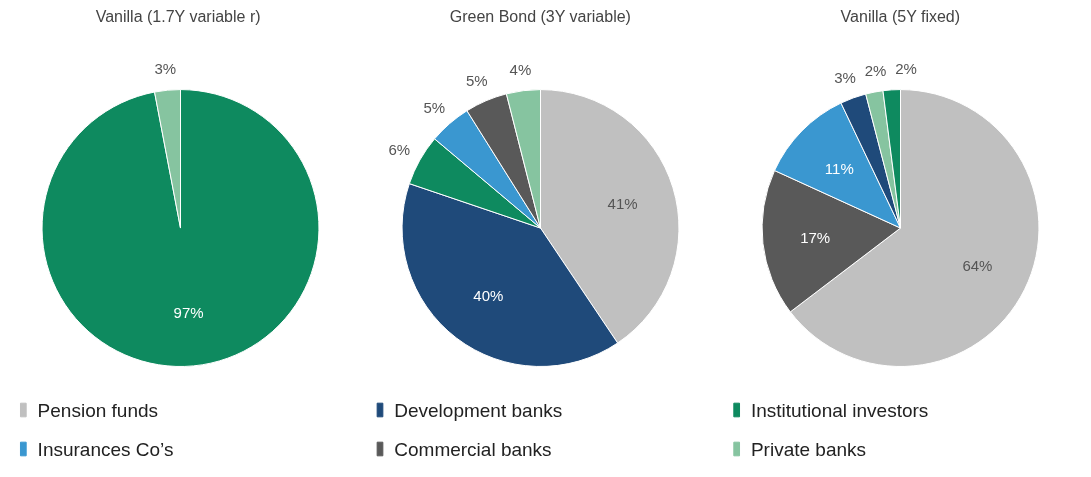  What do you see at coordinates (399, 149) in the screenshot?
I see `data-label: 6%` at bounding box center [399, 149].